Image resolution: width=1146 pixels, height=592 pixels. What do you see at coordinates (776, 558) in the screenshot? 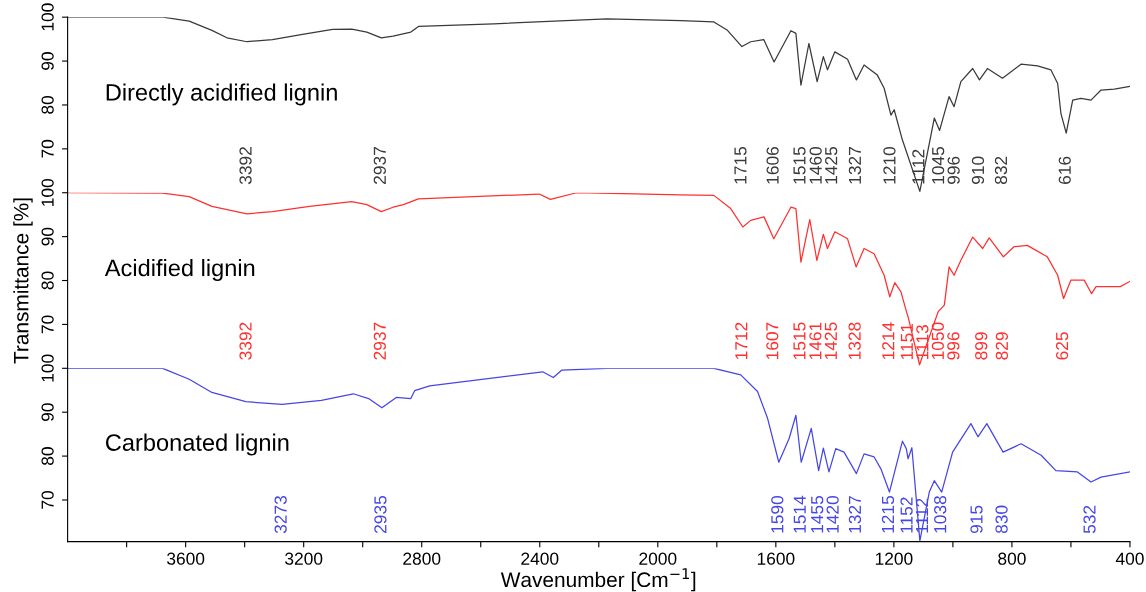
I see `x-tick-label: 1600` at bounding box center [776, 558].